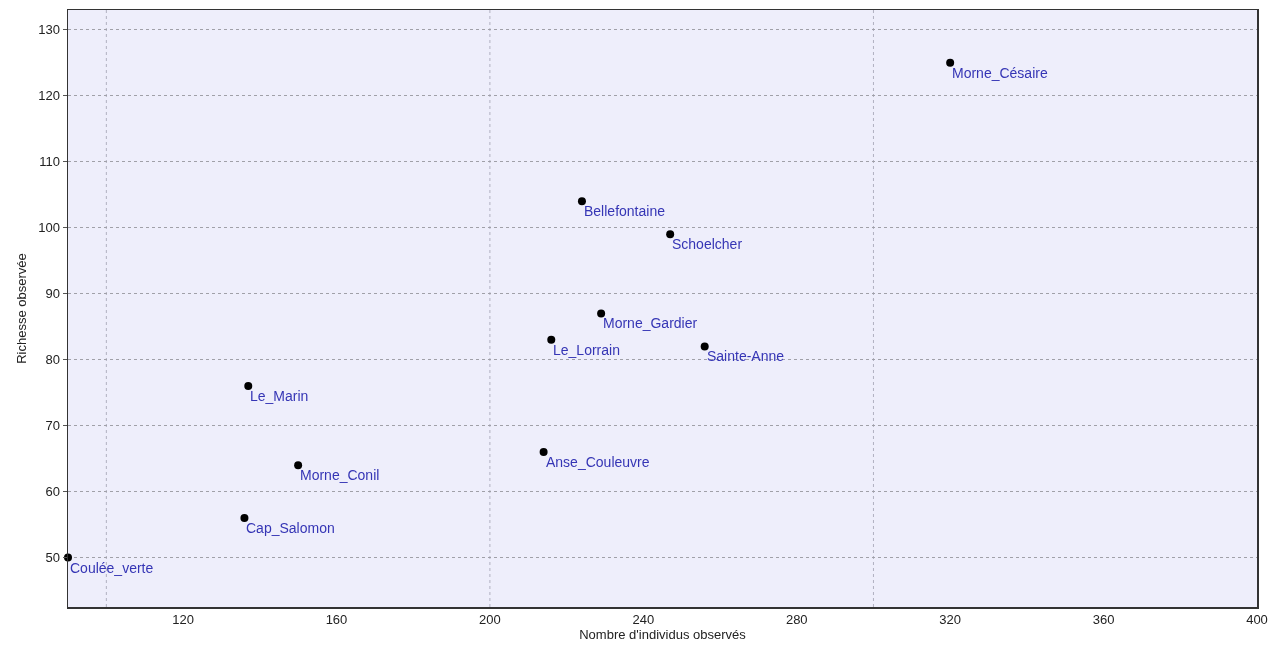  What do you see at coordinates (1257, 620) in the screenshot?
I see `x-tick-label: 400` at bounding box center [1257, 620].